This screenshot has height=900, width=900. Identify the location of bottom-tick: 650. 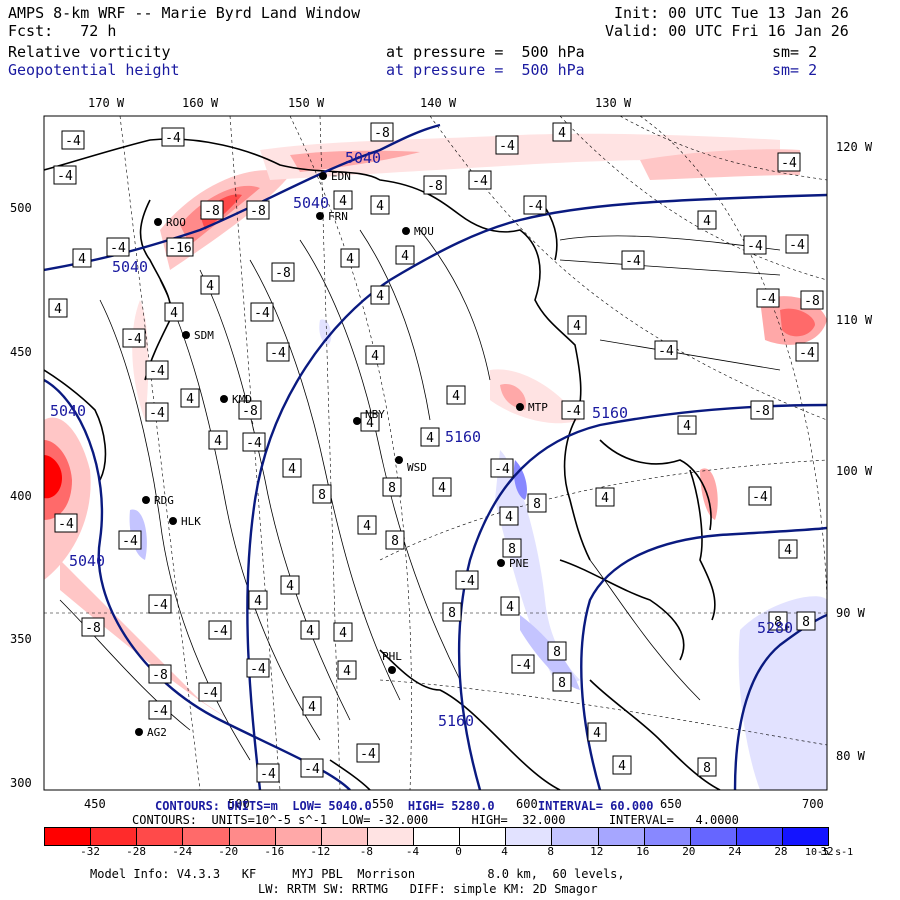
(671, 804).